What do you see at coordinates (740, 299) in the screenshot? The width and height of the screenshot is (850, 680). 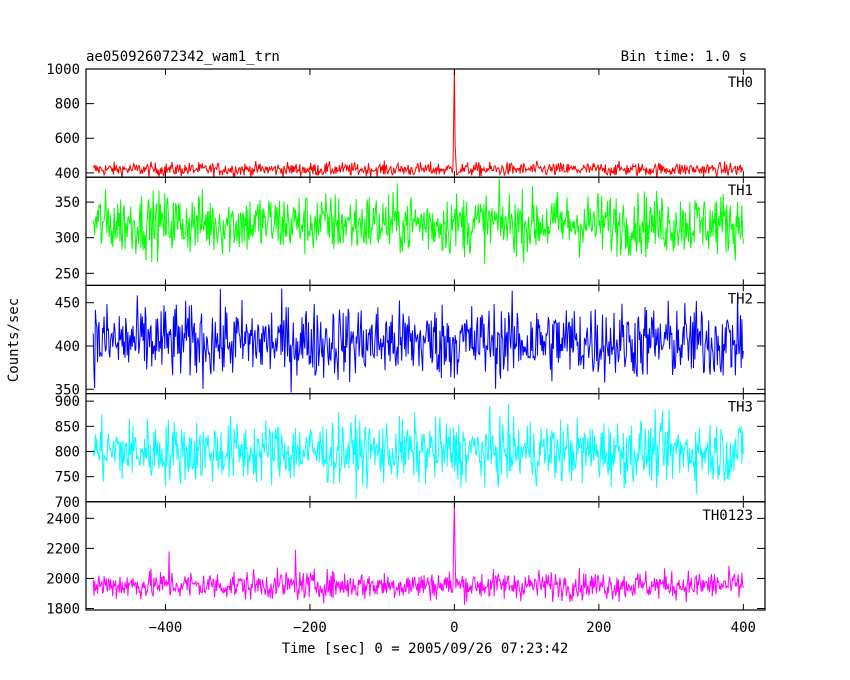 I see `panel-label-th2: TH2` at bounding box center [740, 299].